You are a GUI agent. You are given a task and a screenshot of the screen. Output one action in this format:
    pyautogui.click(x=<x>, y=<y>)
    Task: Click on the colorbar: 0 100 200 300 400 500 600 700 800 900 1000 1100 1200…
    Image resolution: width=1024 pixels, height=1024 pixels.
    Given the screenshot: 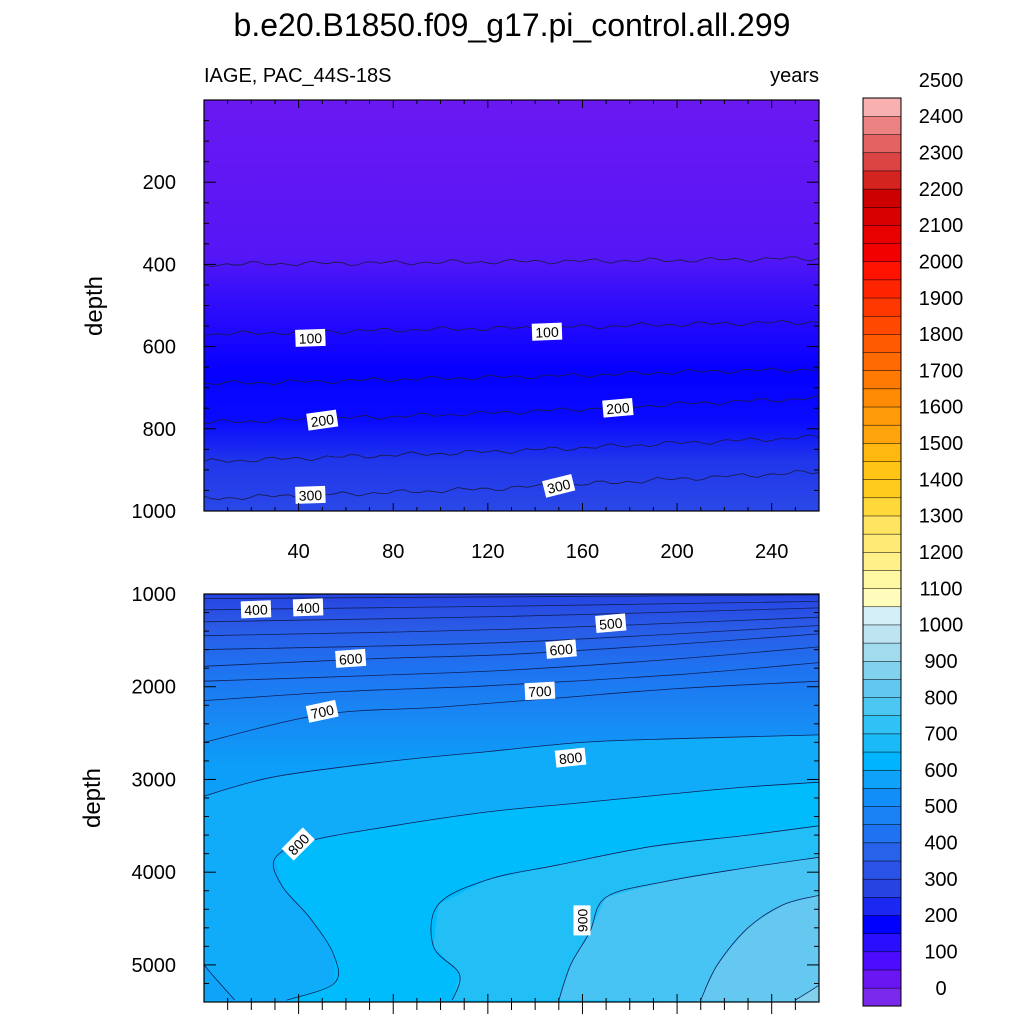 What is the action you would take?
    pyautogui.click(x=913, y=538)
    